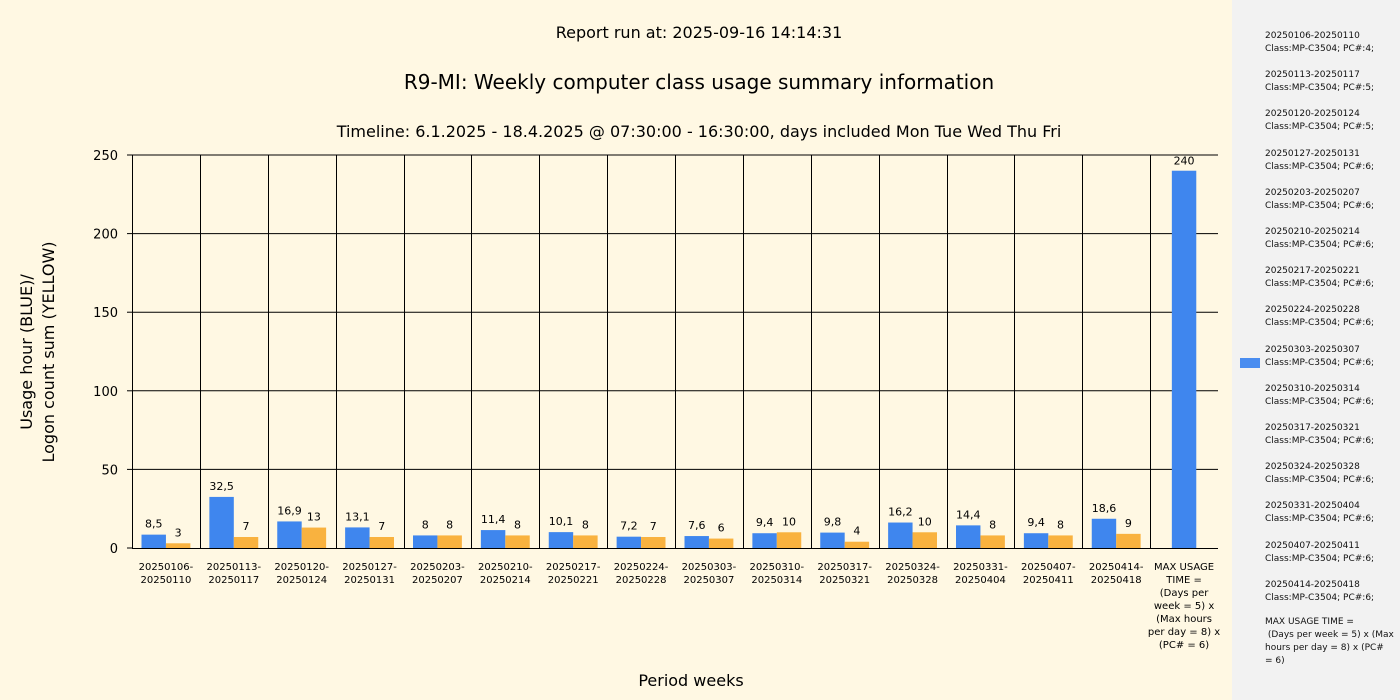 This screenshot has height=700, width=1400. Describe the element at coordinates (776, 580) in the screenshot. I see `x-tick-line: 20250314` at that location.